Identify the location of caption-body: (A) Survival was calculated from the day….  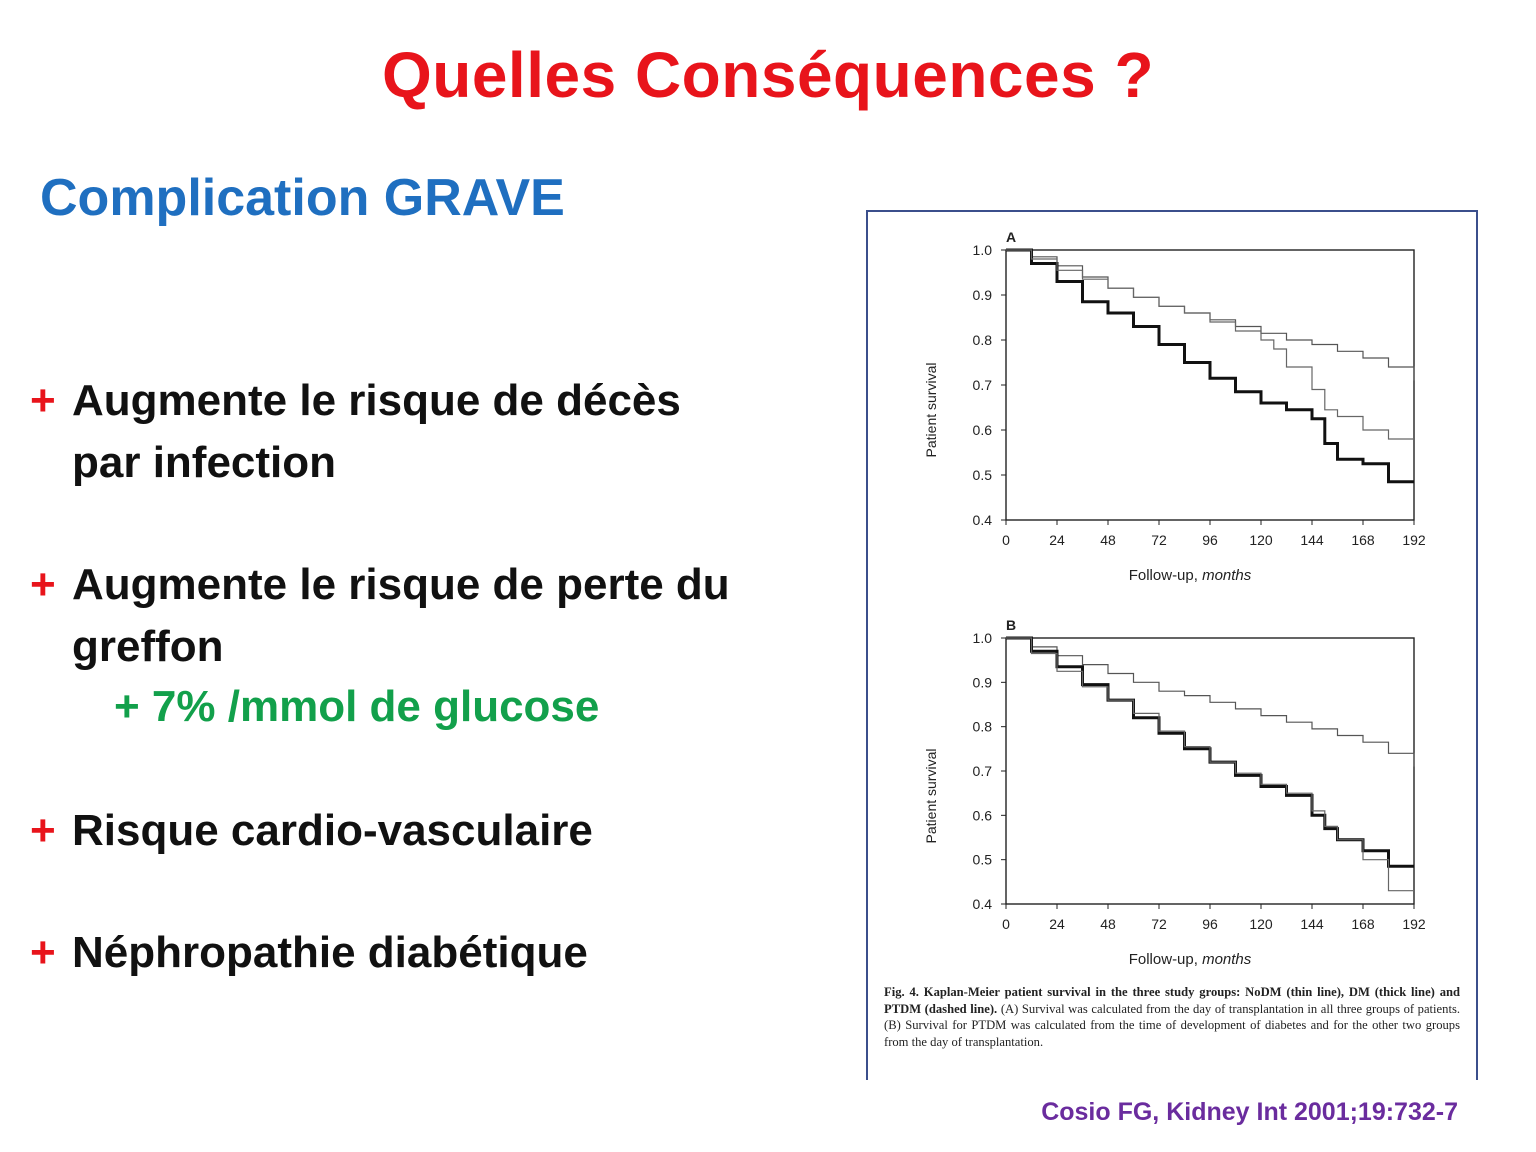
(1172, 1025).